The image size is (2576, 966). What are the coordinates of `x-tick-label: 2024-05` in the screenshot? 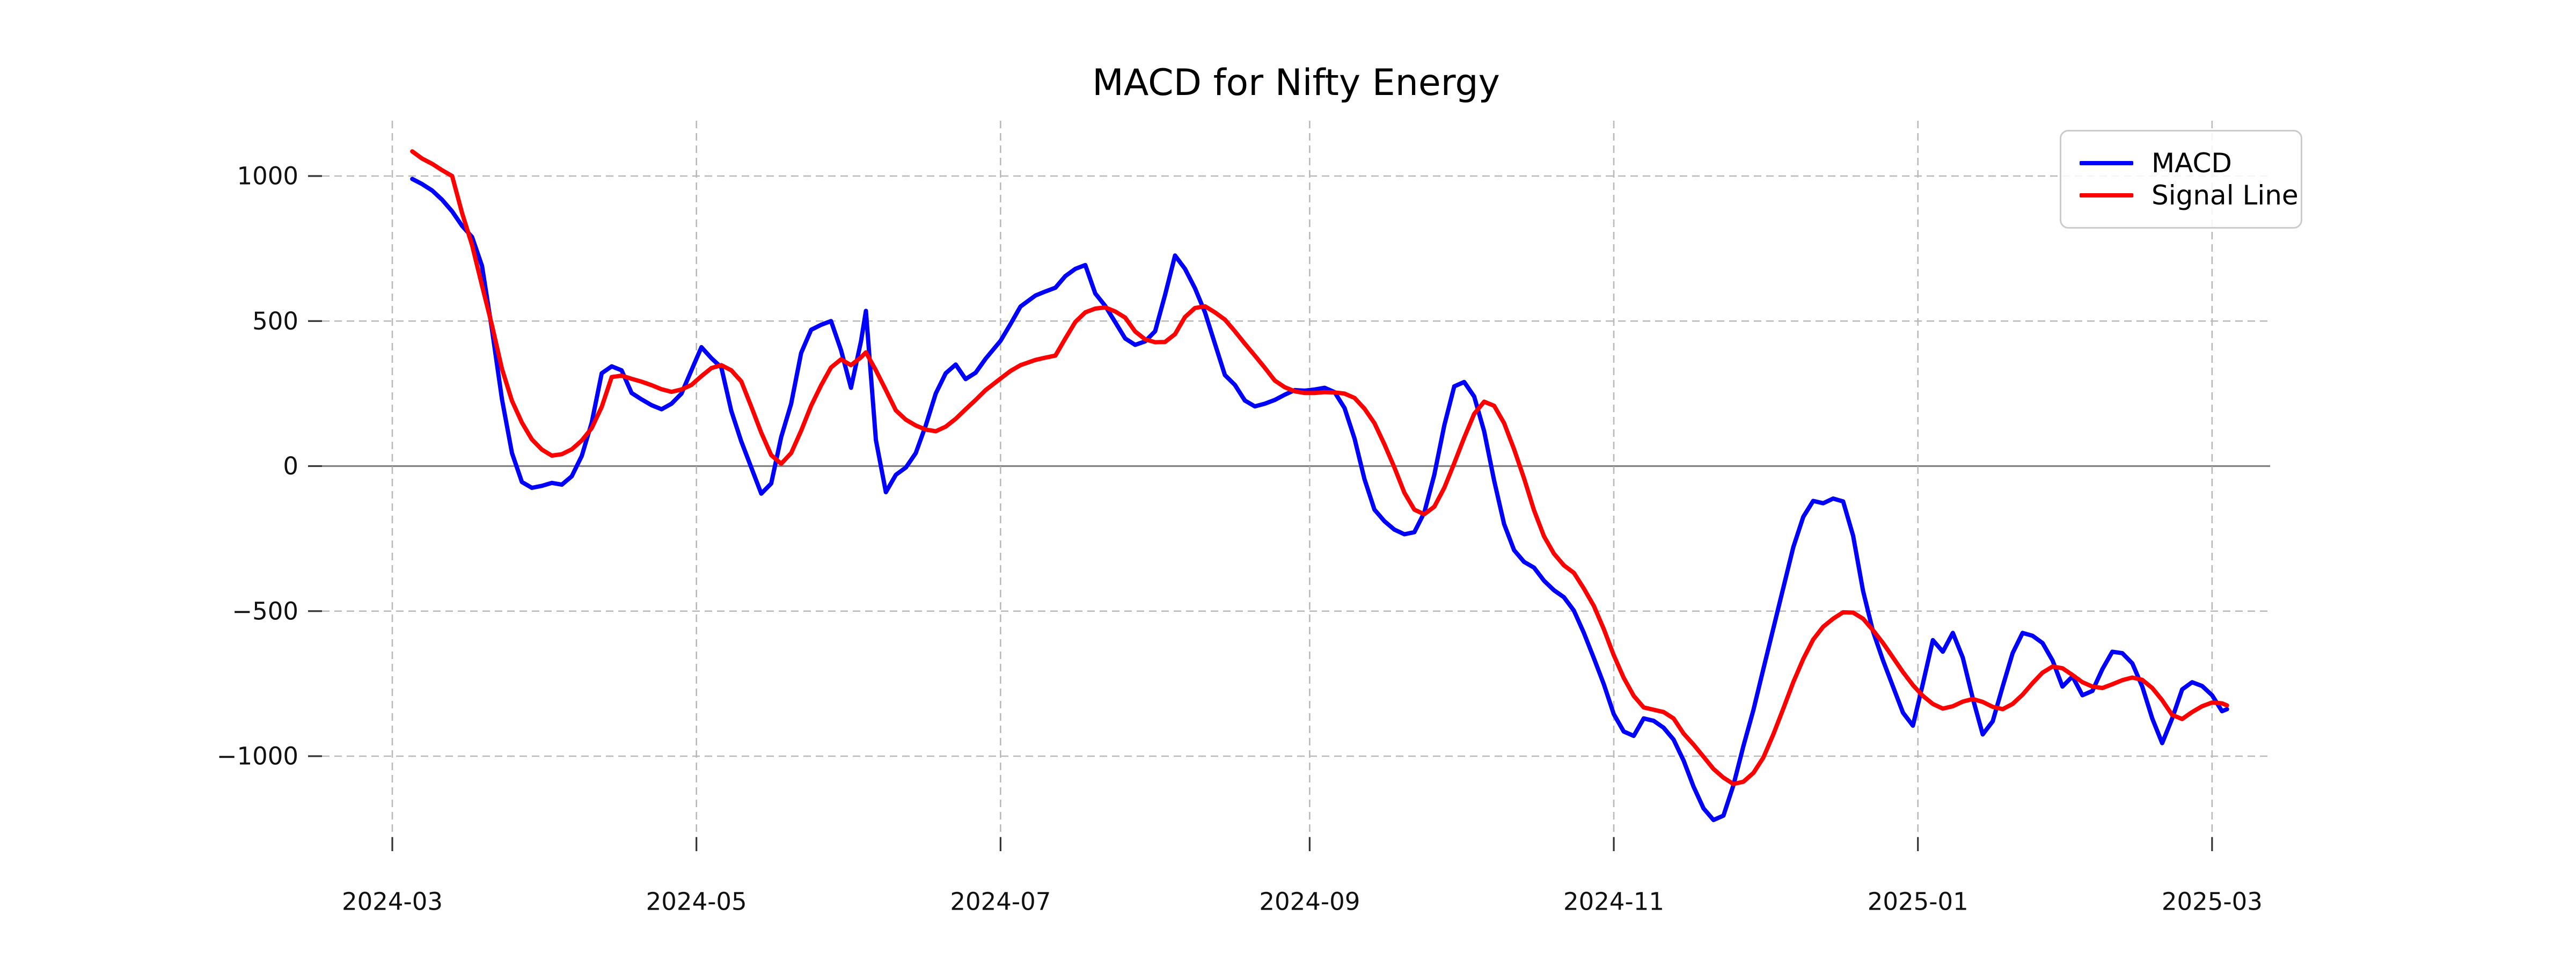 It's located at (696, 902).